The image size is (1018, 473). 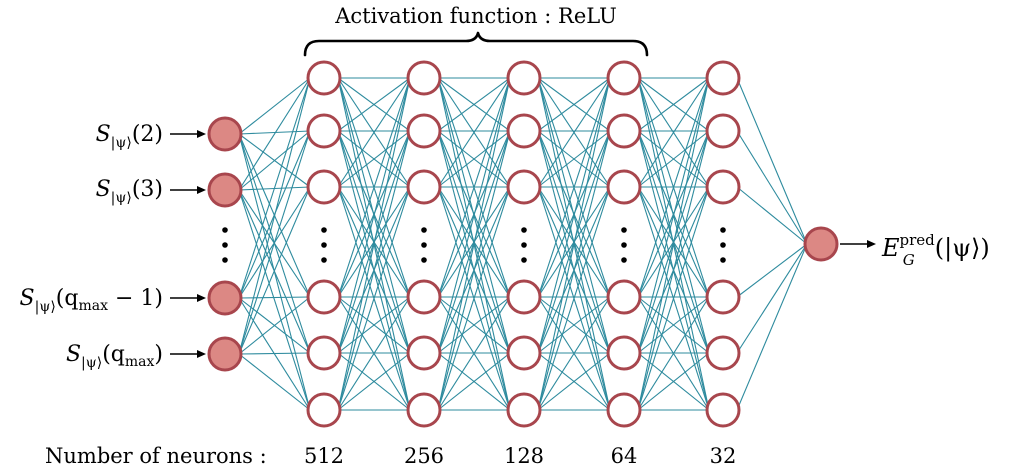 I want to click on activation-function-label: Activation function : ReLU, so click(x=475, y=16).